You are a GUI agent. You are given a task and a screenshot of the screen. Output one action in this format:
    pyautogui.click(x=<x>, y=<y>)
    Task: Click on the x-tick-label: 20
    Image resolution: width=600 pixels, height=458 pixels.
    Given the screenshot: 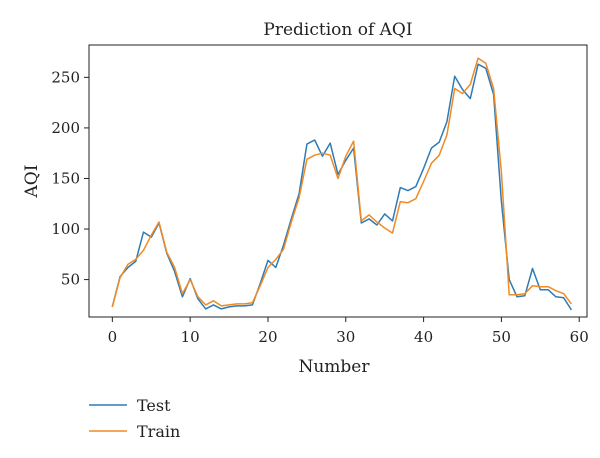 What is the action you would take?
    pyautogui.click(x=267, y=337)
    